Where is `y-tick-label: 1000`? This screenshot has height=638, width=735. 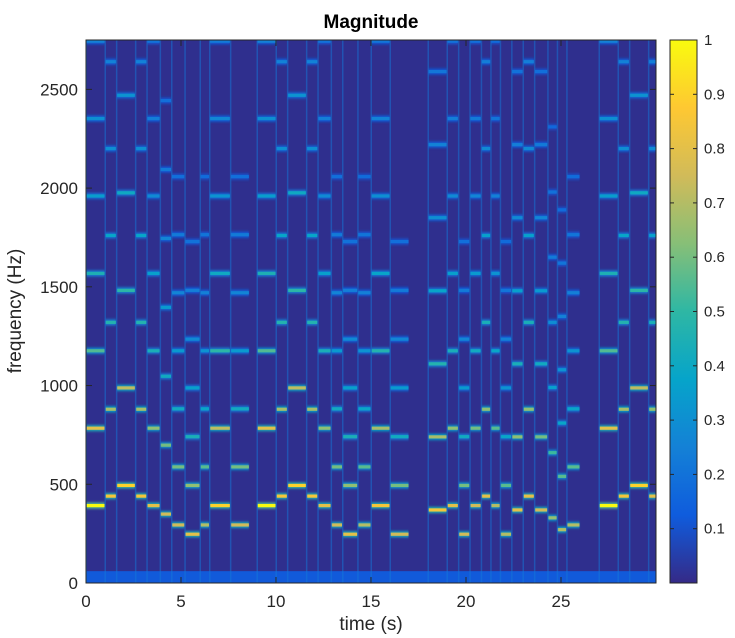
y-tick-label: 1000 is located at coordinates (59, 386).